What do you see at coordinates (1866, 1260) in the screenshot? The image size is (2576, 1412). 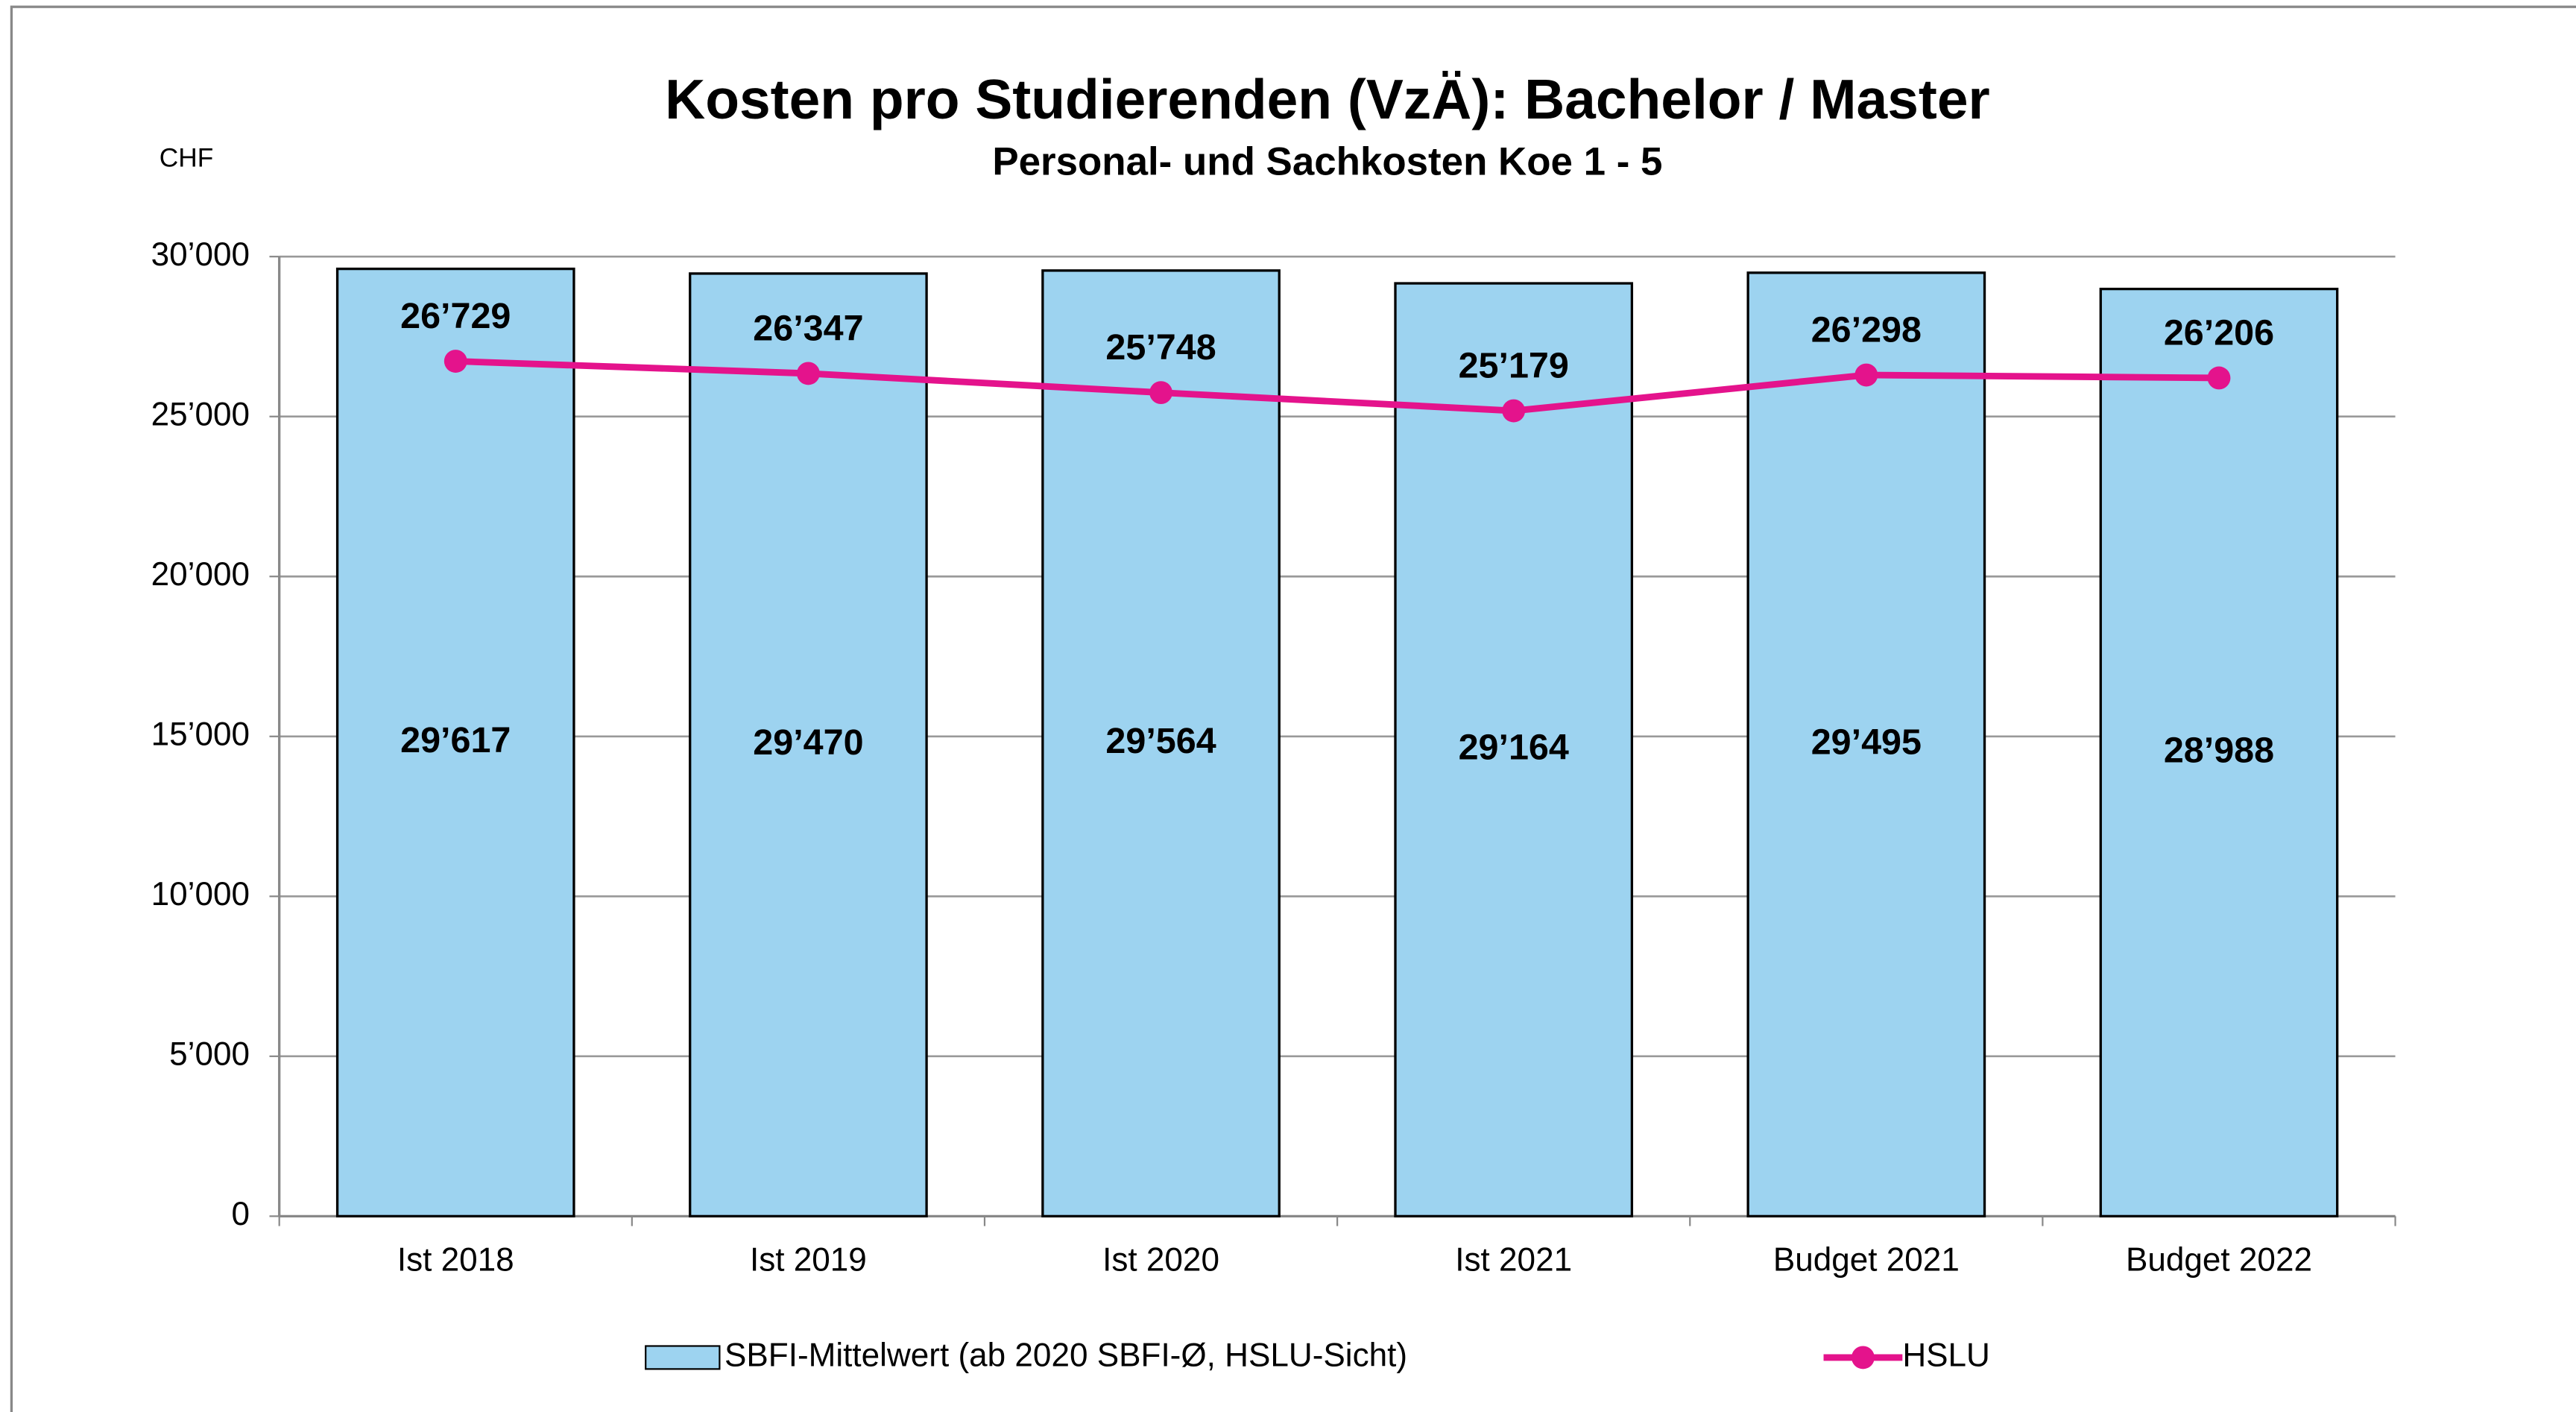 I see `x-tick-label: Budget 2021` at bounding box center [1866, 1260].